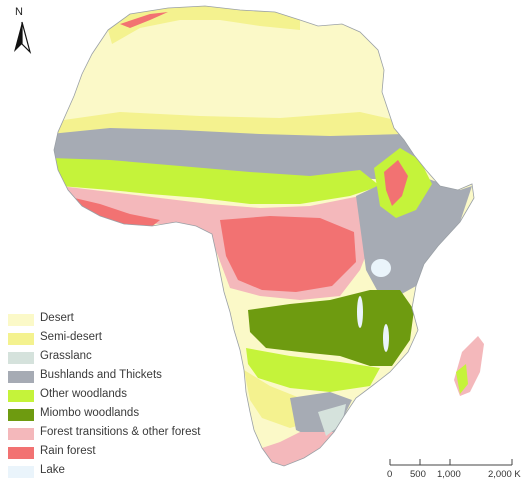 This screenshot has height=495, width=525. Describe the element at coordinates (331, 328) in the screenshot. I see `region-miombo-woodlands` at that location.